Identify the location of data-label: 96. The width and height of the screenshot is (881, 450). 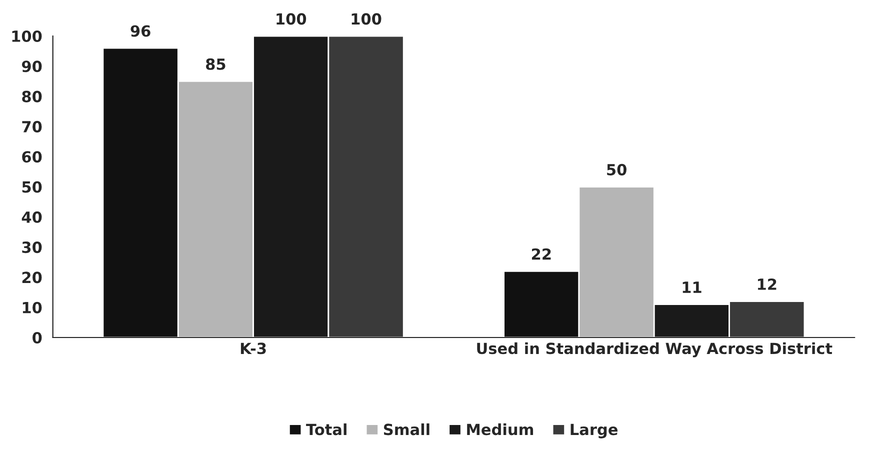
(140, 31).